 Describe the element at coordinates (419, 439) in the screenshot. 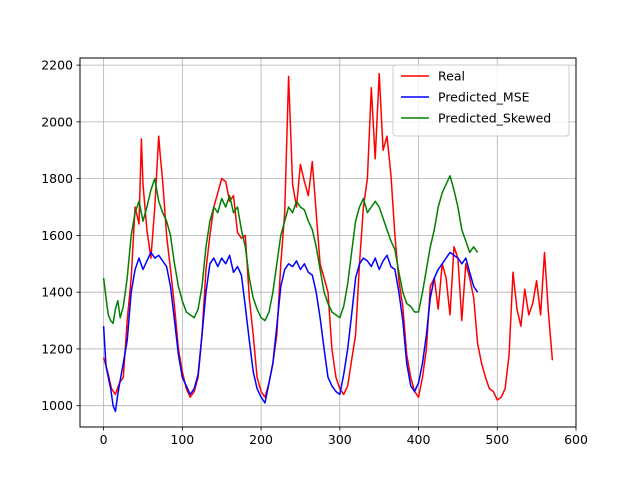

I see `x-tick-label: 400` at that location.